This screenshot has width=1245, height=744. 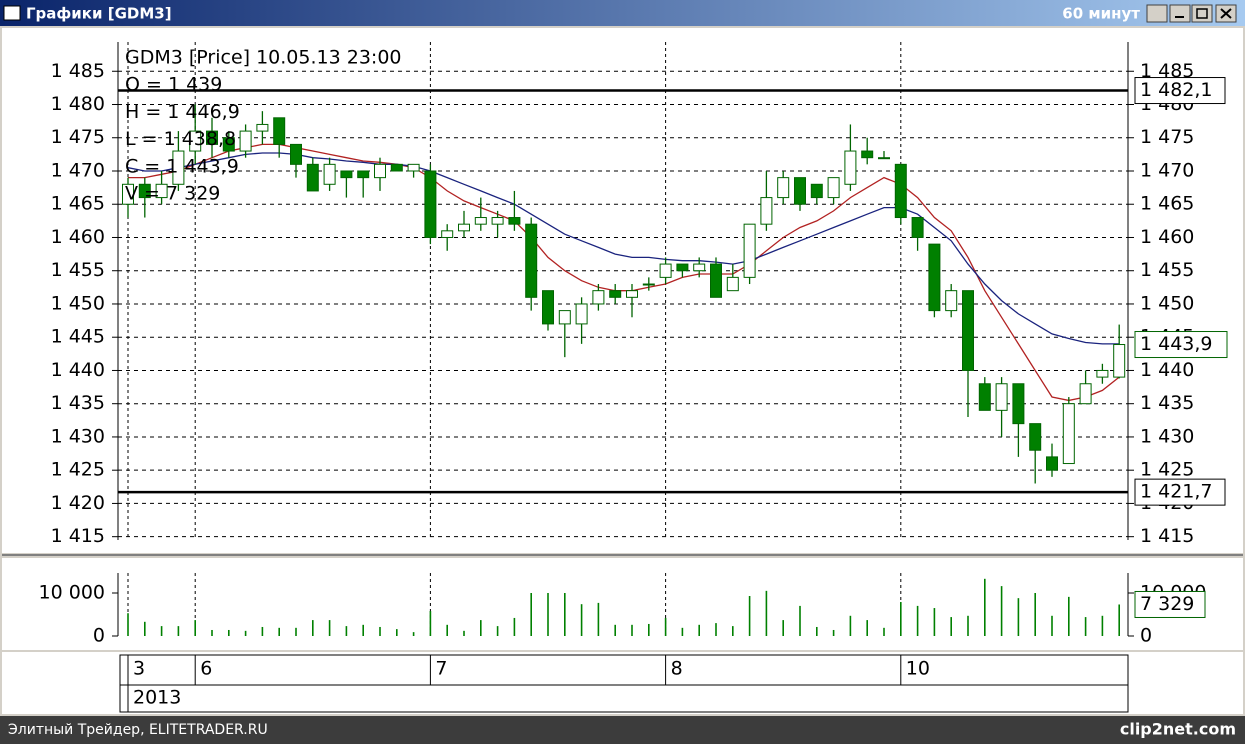 What do you see at coordinates (622, 604) in the screenshot?
I see `volume-panel` at bounding box center [622, 604].